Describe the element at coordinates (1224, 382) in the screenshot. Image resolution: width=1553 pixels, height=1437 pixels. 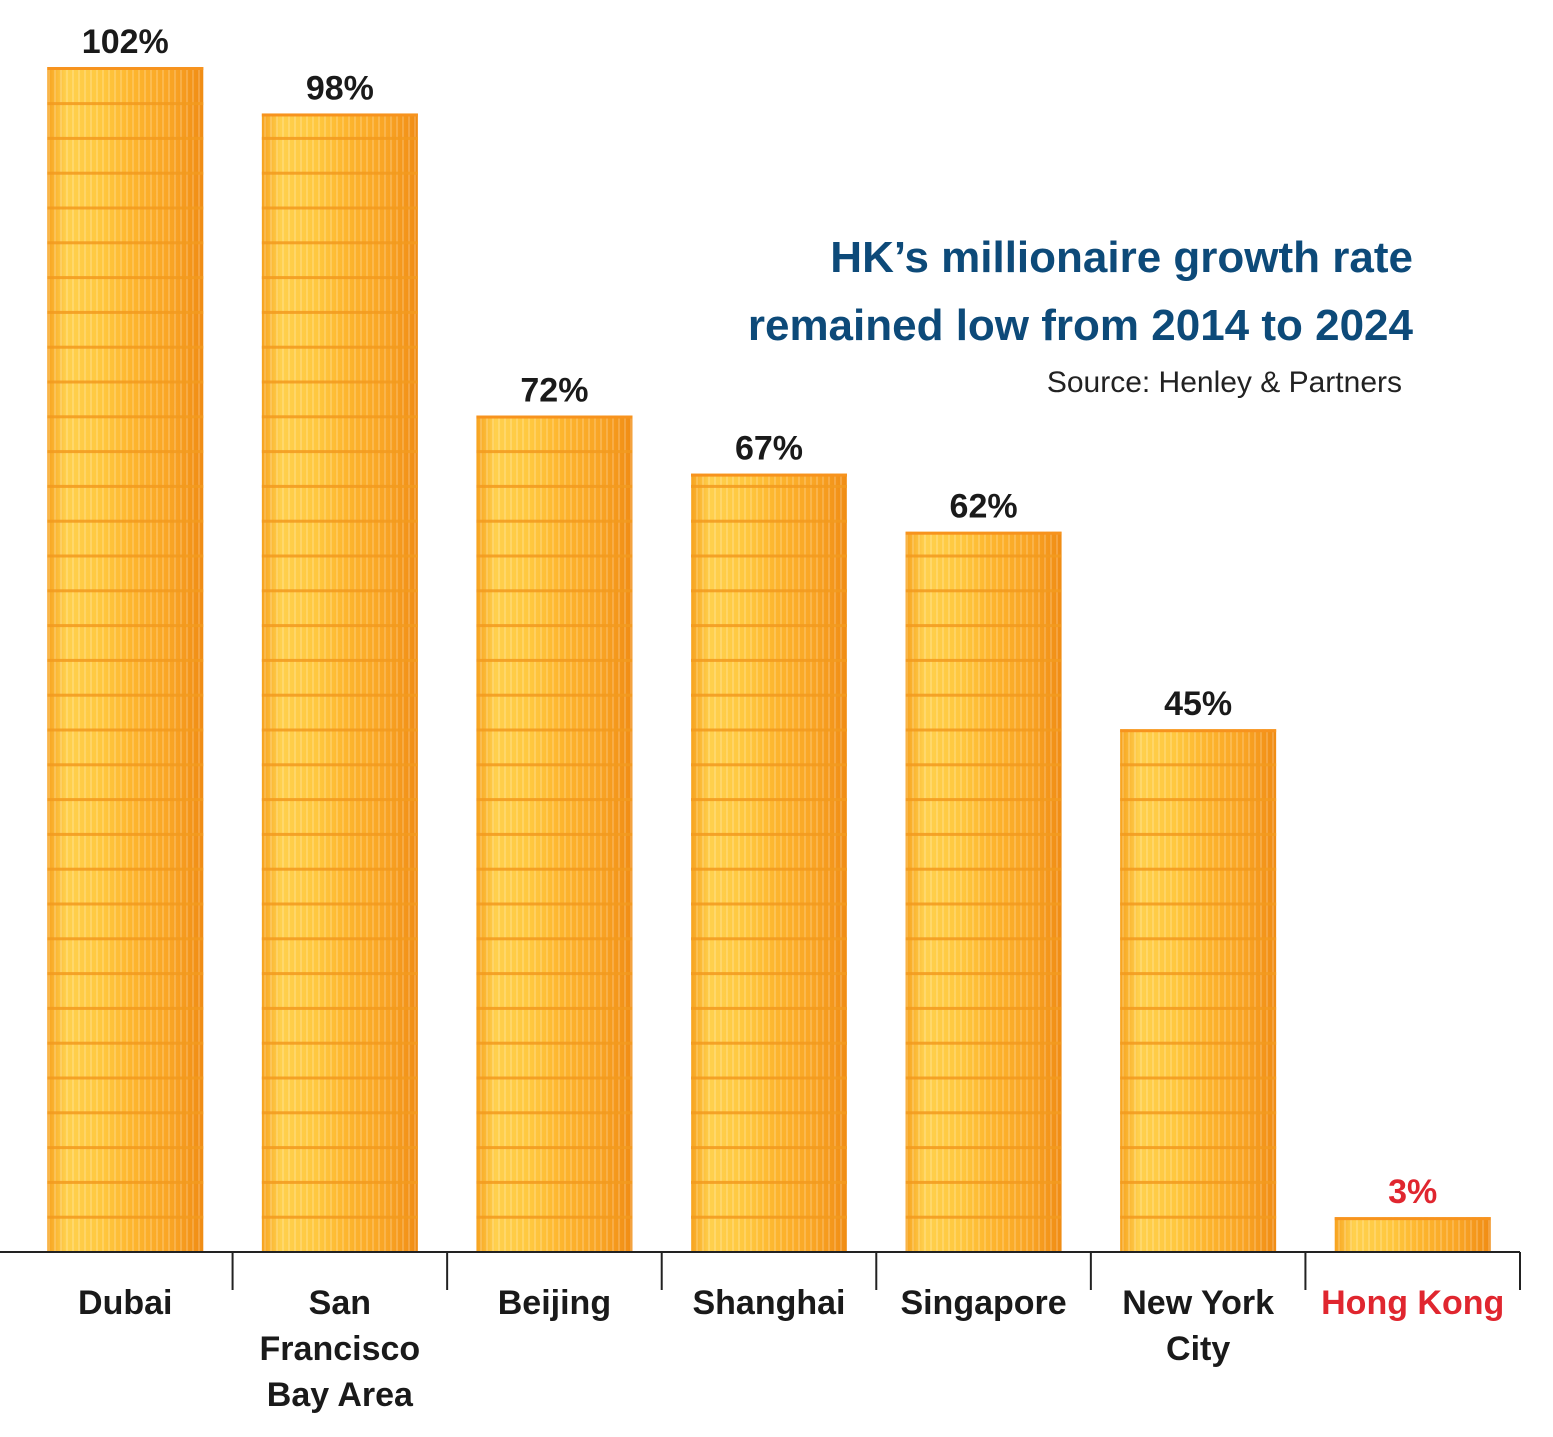
I see `chart-source: Source: Henley & Partners` at that location.